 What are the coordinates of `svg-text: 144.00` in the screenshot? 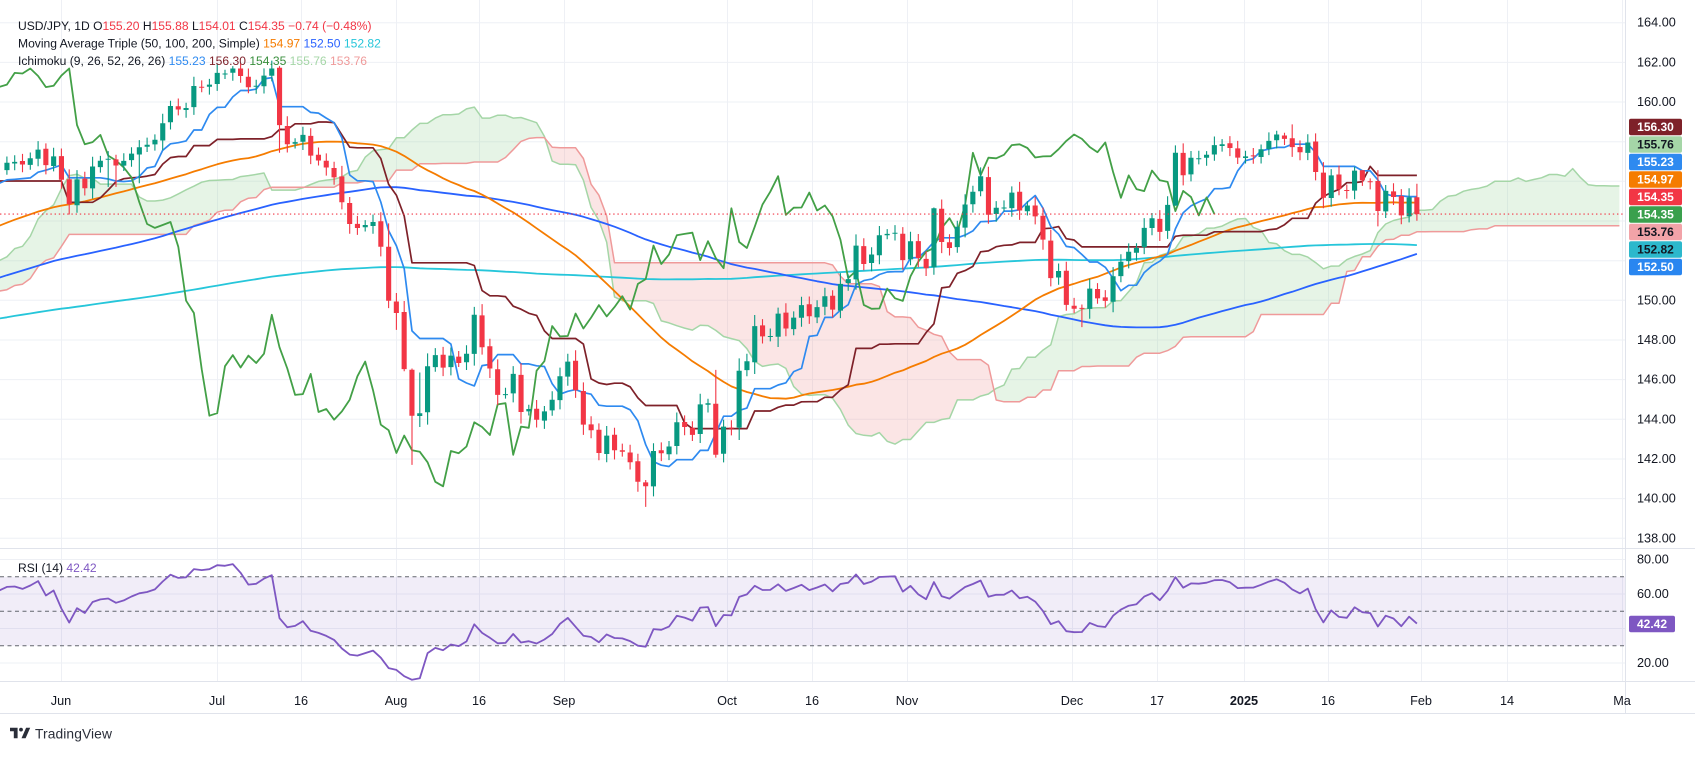 It's located at (1656, 419).